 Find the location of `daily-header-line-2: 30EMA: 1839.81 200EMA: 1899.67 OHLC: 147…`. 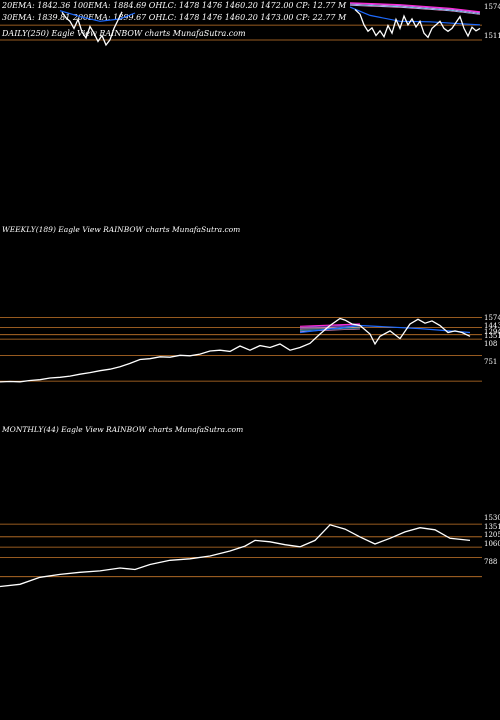

daily-header-line-2: 30EMA: 1839.81 200EMA: 1899.67 OHLC: 147… is located at coordinates (174, 17).